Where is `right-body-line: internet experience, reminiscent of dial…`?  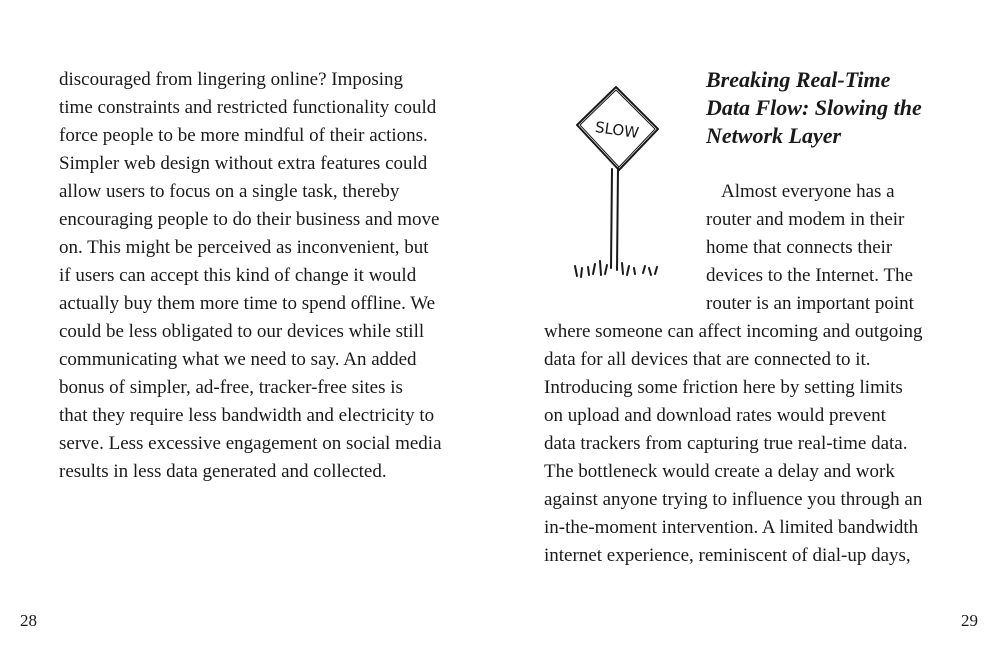 right-body-line: internet experience, reminiscent of dial… is located at coordinates (727, 555).